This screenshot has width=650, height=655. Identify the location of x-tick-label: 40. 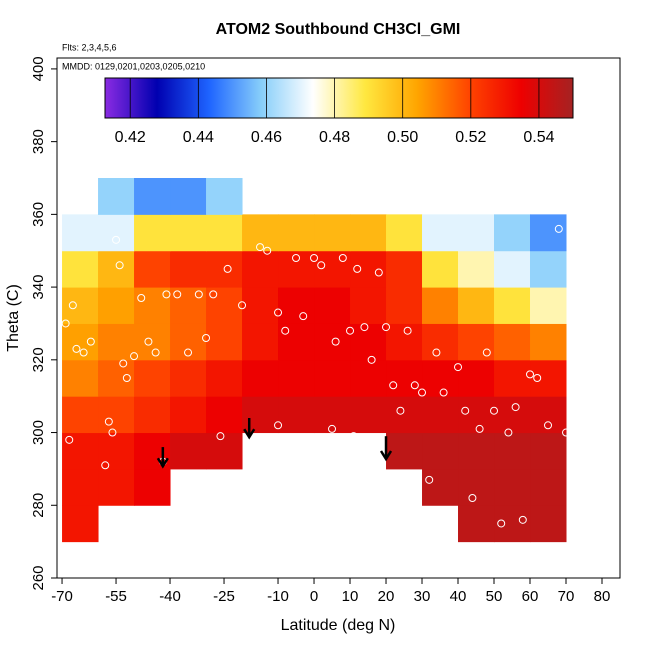
(458, 596).